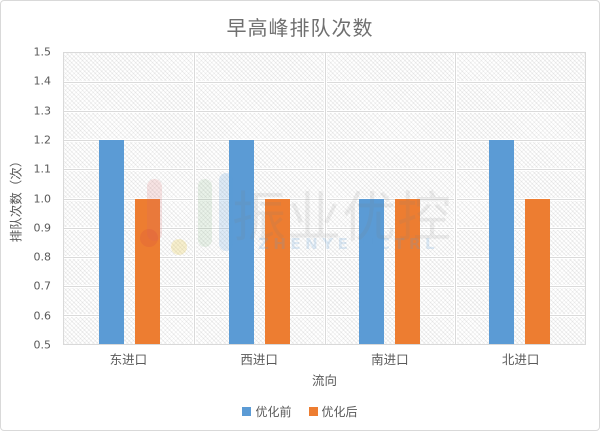 The image size is (600, 431). I want to click on x-axis-title: 流向, so click(324, 380).